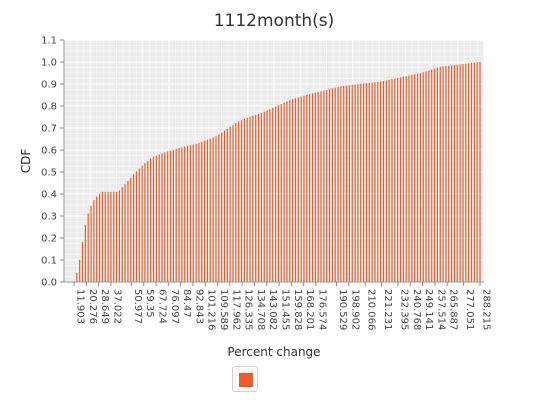 The height and width of the screenshot is (400, 550). Describe the element at coordinates (223, 309) in the screenshot. I see `x-tick-label: 109.589` at that location.